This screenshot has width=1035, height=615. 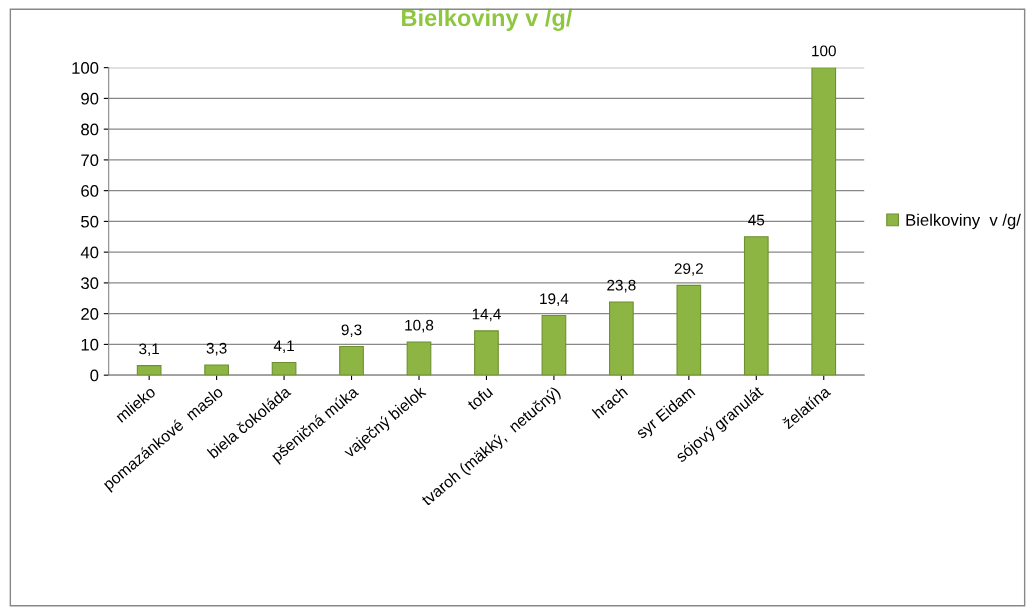 What do you see at coordinates (486, 315) in the screenshot?
I see `data-label: 14,4` at bounding box center [486, 315].